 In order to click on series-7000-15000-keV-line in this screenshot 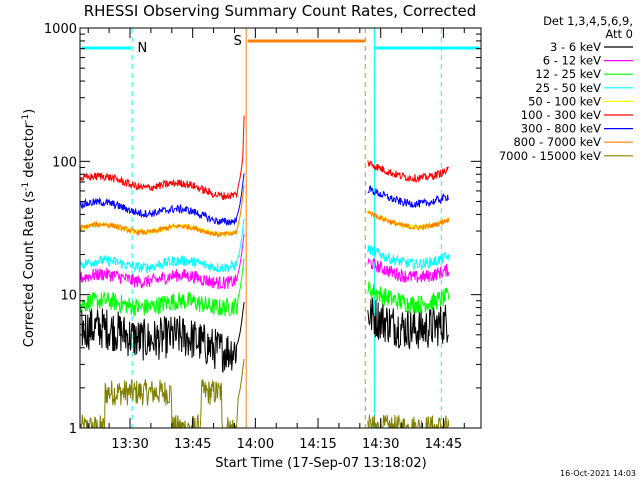, I will do `click(265, 394)`.